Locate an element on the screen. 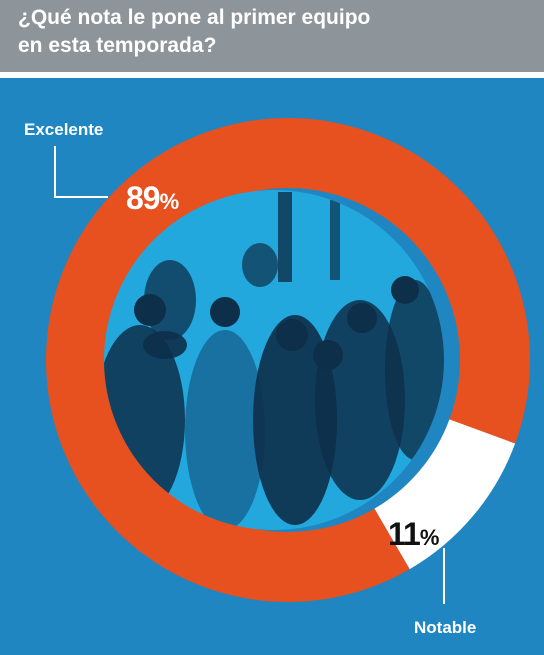  header-bar is located at coordinates (272, 36).